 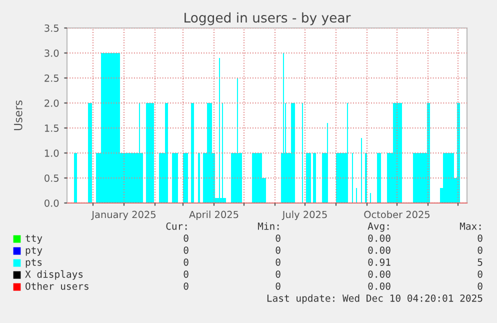 What do you see at coordinates (51, 78) in the screenshot?
I see `y-tick-label: 2.5` at bounding box center [51, 78].